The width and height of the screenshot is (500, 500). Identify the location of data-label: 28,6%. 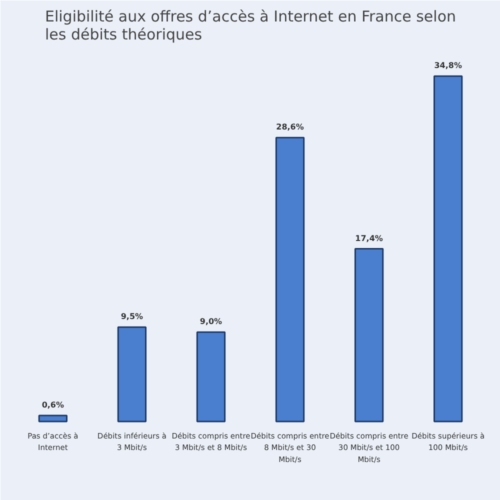
(290, 127).